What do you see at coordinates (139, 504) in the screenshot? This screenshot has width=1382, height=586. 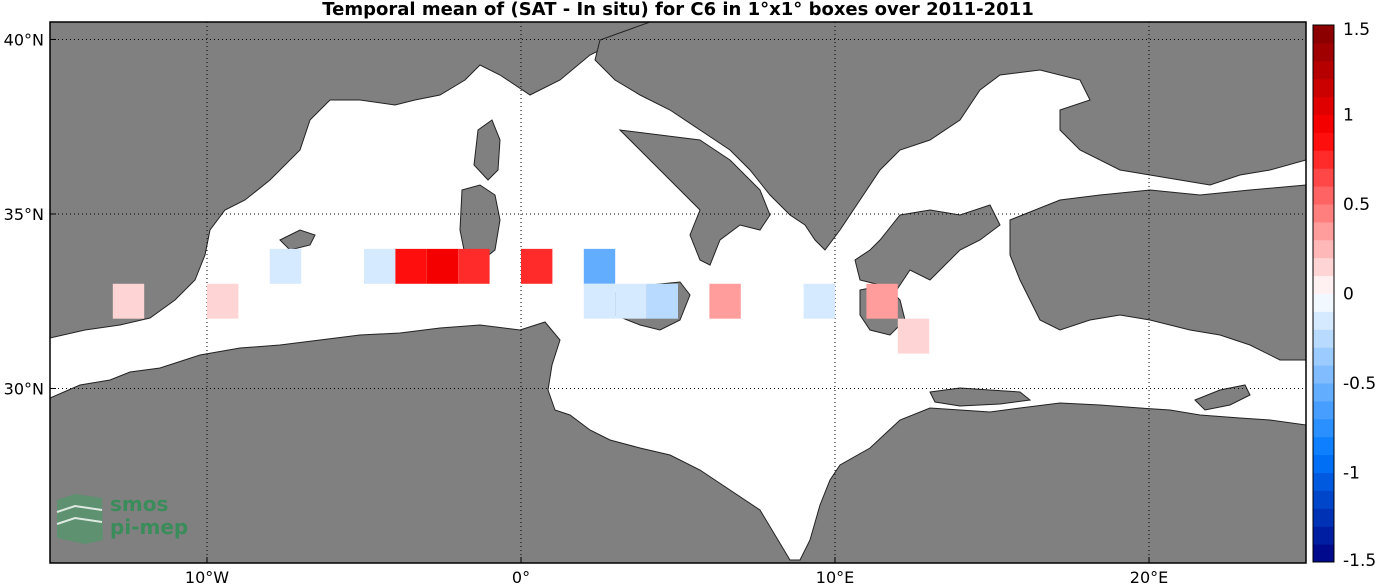 I see `logo-line-smos: smos` at bounding box center [139, 504].